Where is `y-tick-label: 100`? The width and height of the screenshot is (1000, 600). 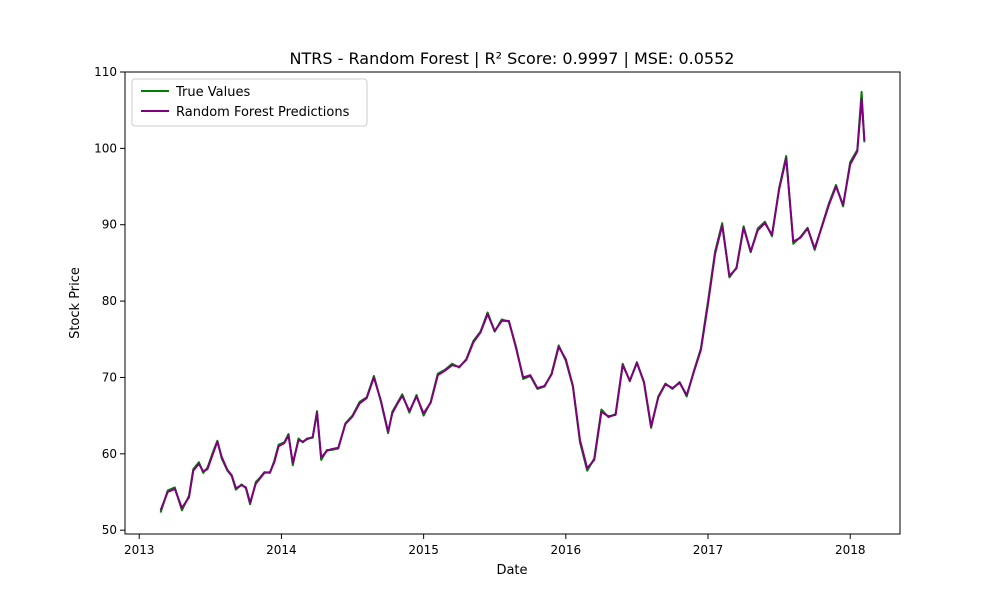
y-tick-label: 100 is located at coordinates (105, 148).